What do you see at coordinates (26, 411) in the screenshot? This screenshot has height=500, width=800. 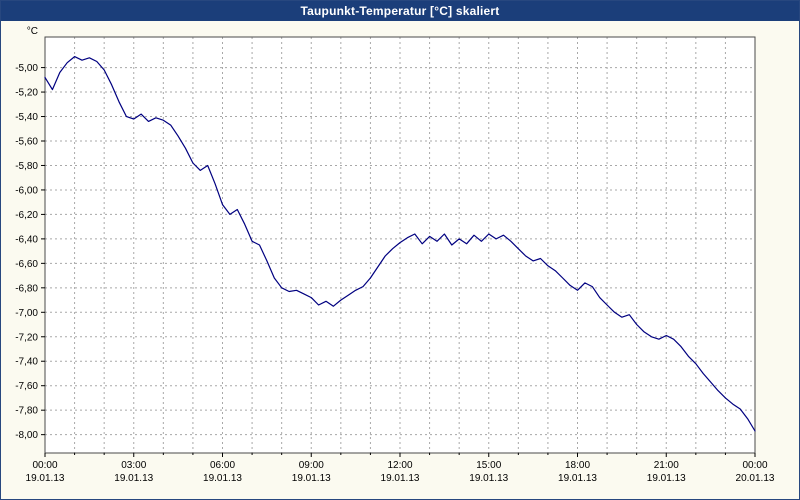 I see `y-tick-label: -7,80` at bounding box center [26, 411].